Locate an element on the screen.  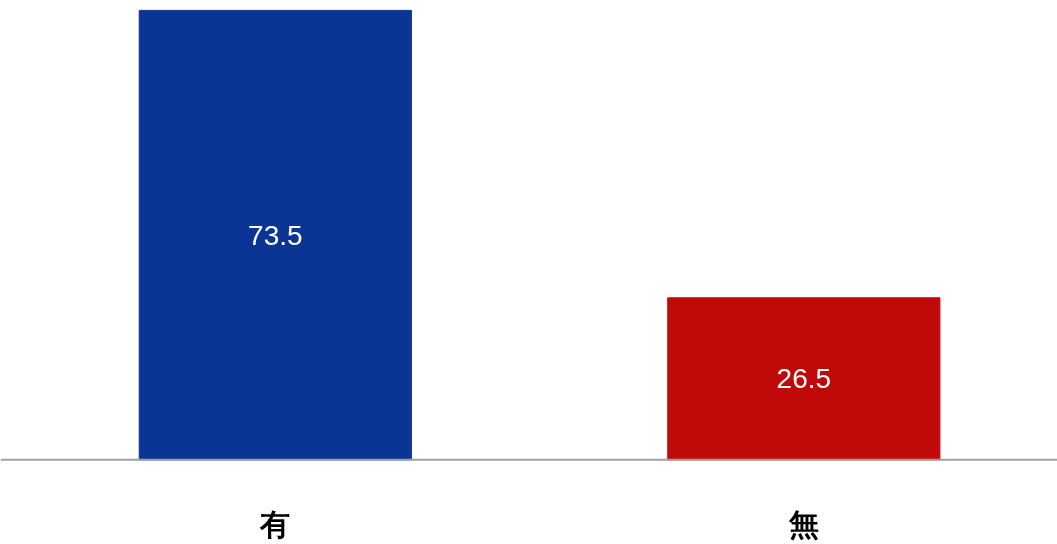
x-tick-label: 有 is located at coordinates (275, 524).